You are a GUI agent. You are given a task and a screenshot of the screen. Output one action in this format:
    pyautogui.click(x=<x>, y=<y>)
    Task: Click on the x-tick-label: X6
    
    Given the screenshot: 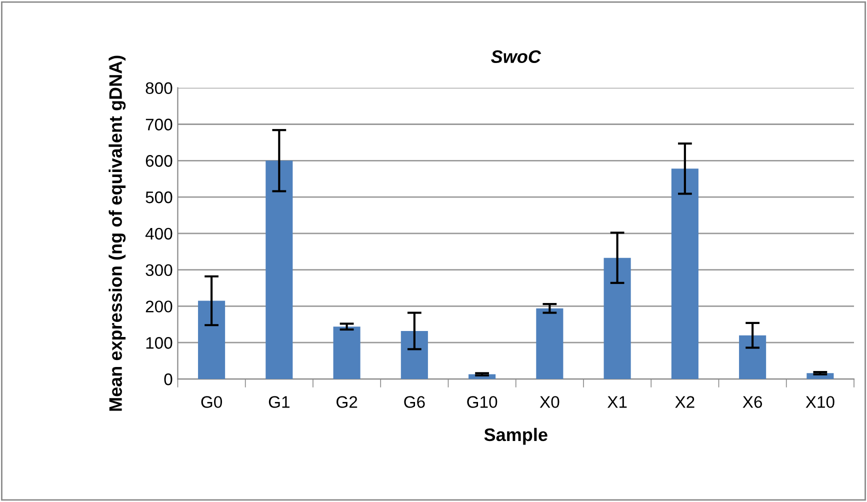 What is the action you would take?
    pyautogui.click(x=752, y=402)
    